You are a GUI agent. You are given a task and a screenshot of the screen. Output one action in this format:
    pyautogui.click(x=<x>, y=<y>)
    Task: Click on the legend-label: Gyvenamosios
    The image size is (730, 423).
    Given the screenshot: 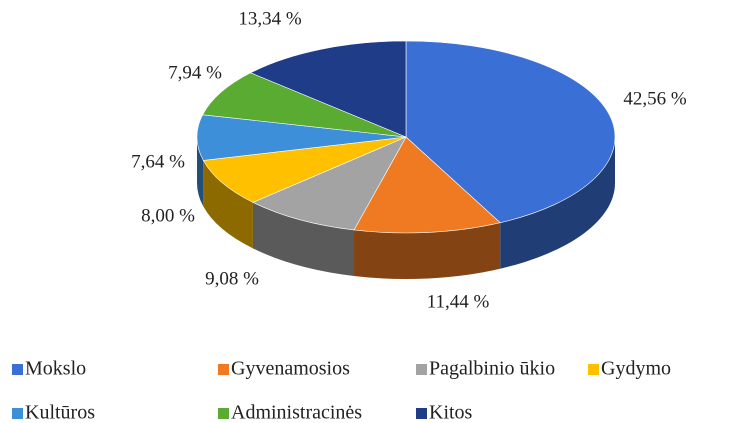 What is the action you would take?
    pyautogui.click(x=290, y=369)
    